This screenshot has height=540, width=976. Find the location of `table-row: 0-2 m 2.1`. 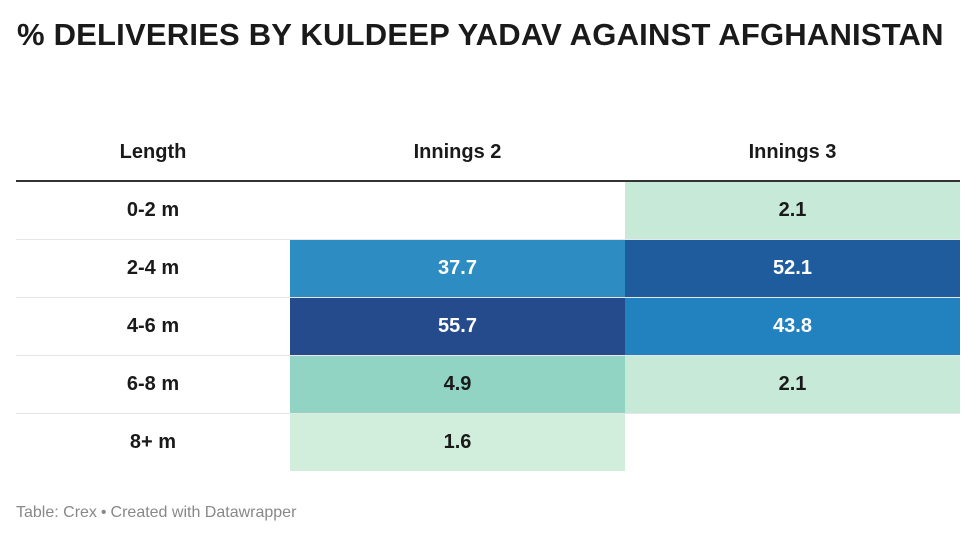

table-row: 0-2 m 2.1 is located at coordinates (488, 210).